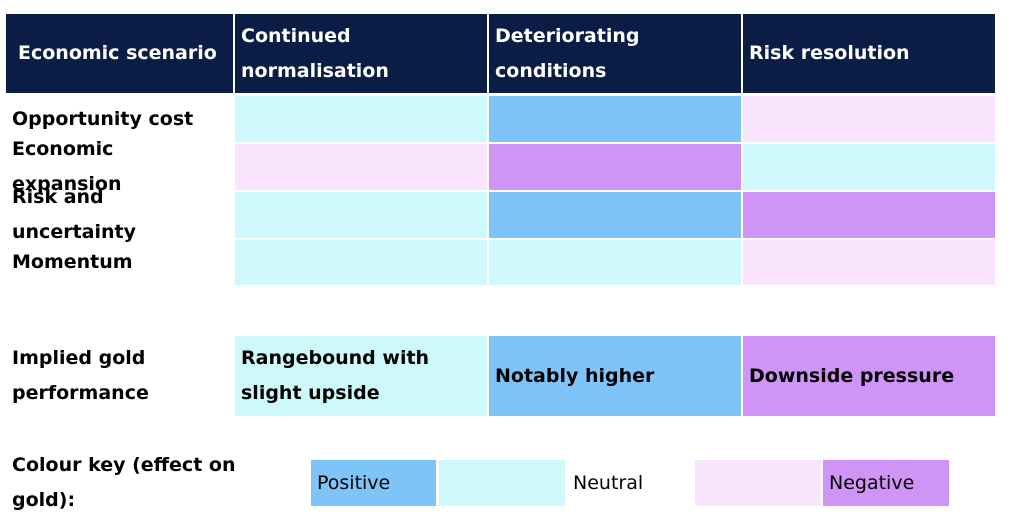 Image resolution: width=1024 pixels, height=524 pixels. I want to click on implied-risk-resolution: Downside pressure, so click(869, 376).